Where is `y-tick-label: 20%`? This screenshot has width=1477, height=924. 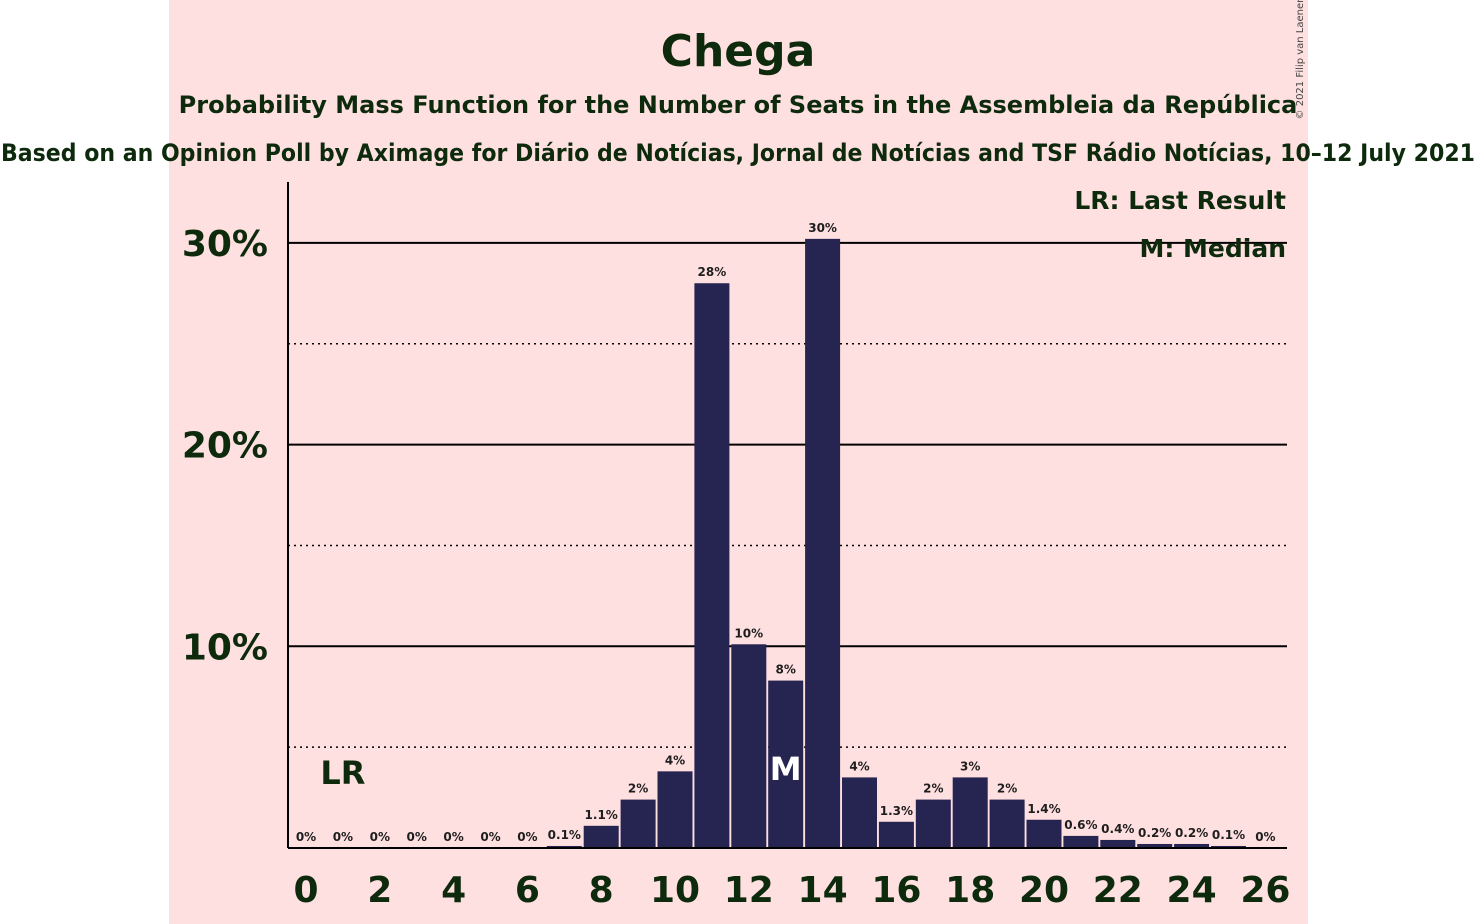
y-tick-label: 20% is located at coordinates (225, 446).